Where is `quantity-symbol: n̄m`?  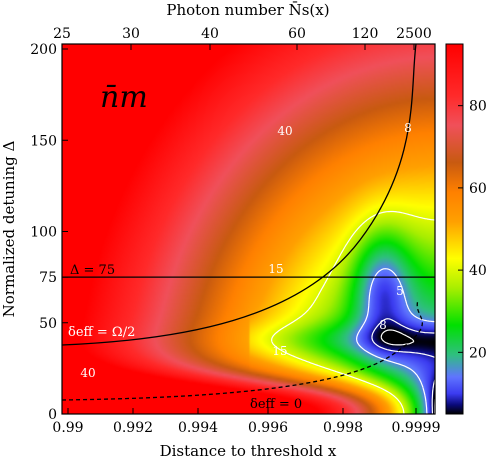
quantity-symbol: n̄m is located at coordinates (124, 97).